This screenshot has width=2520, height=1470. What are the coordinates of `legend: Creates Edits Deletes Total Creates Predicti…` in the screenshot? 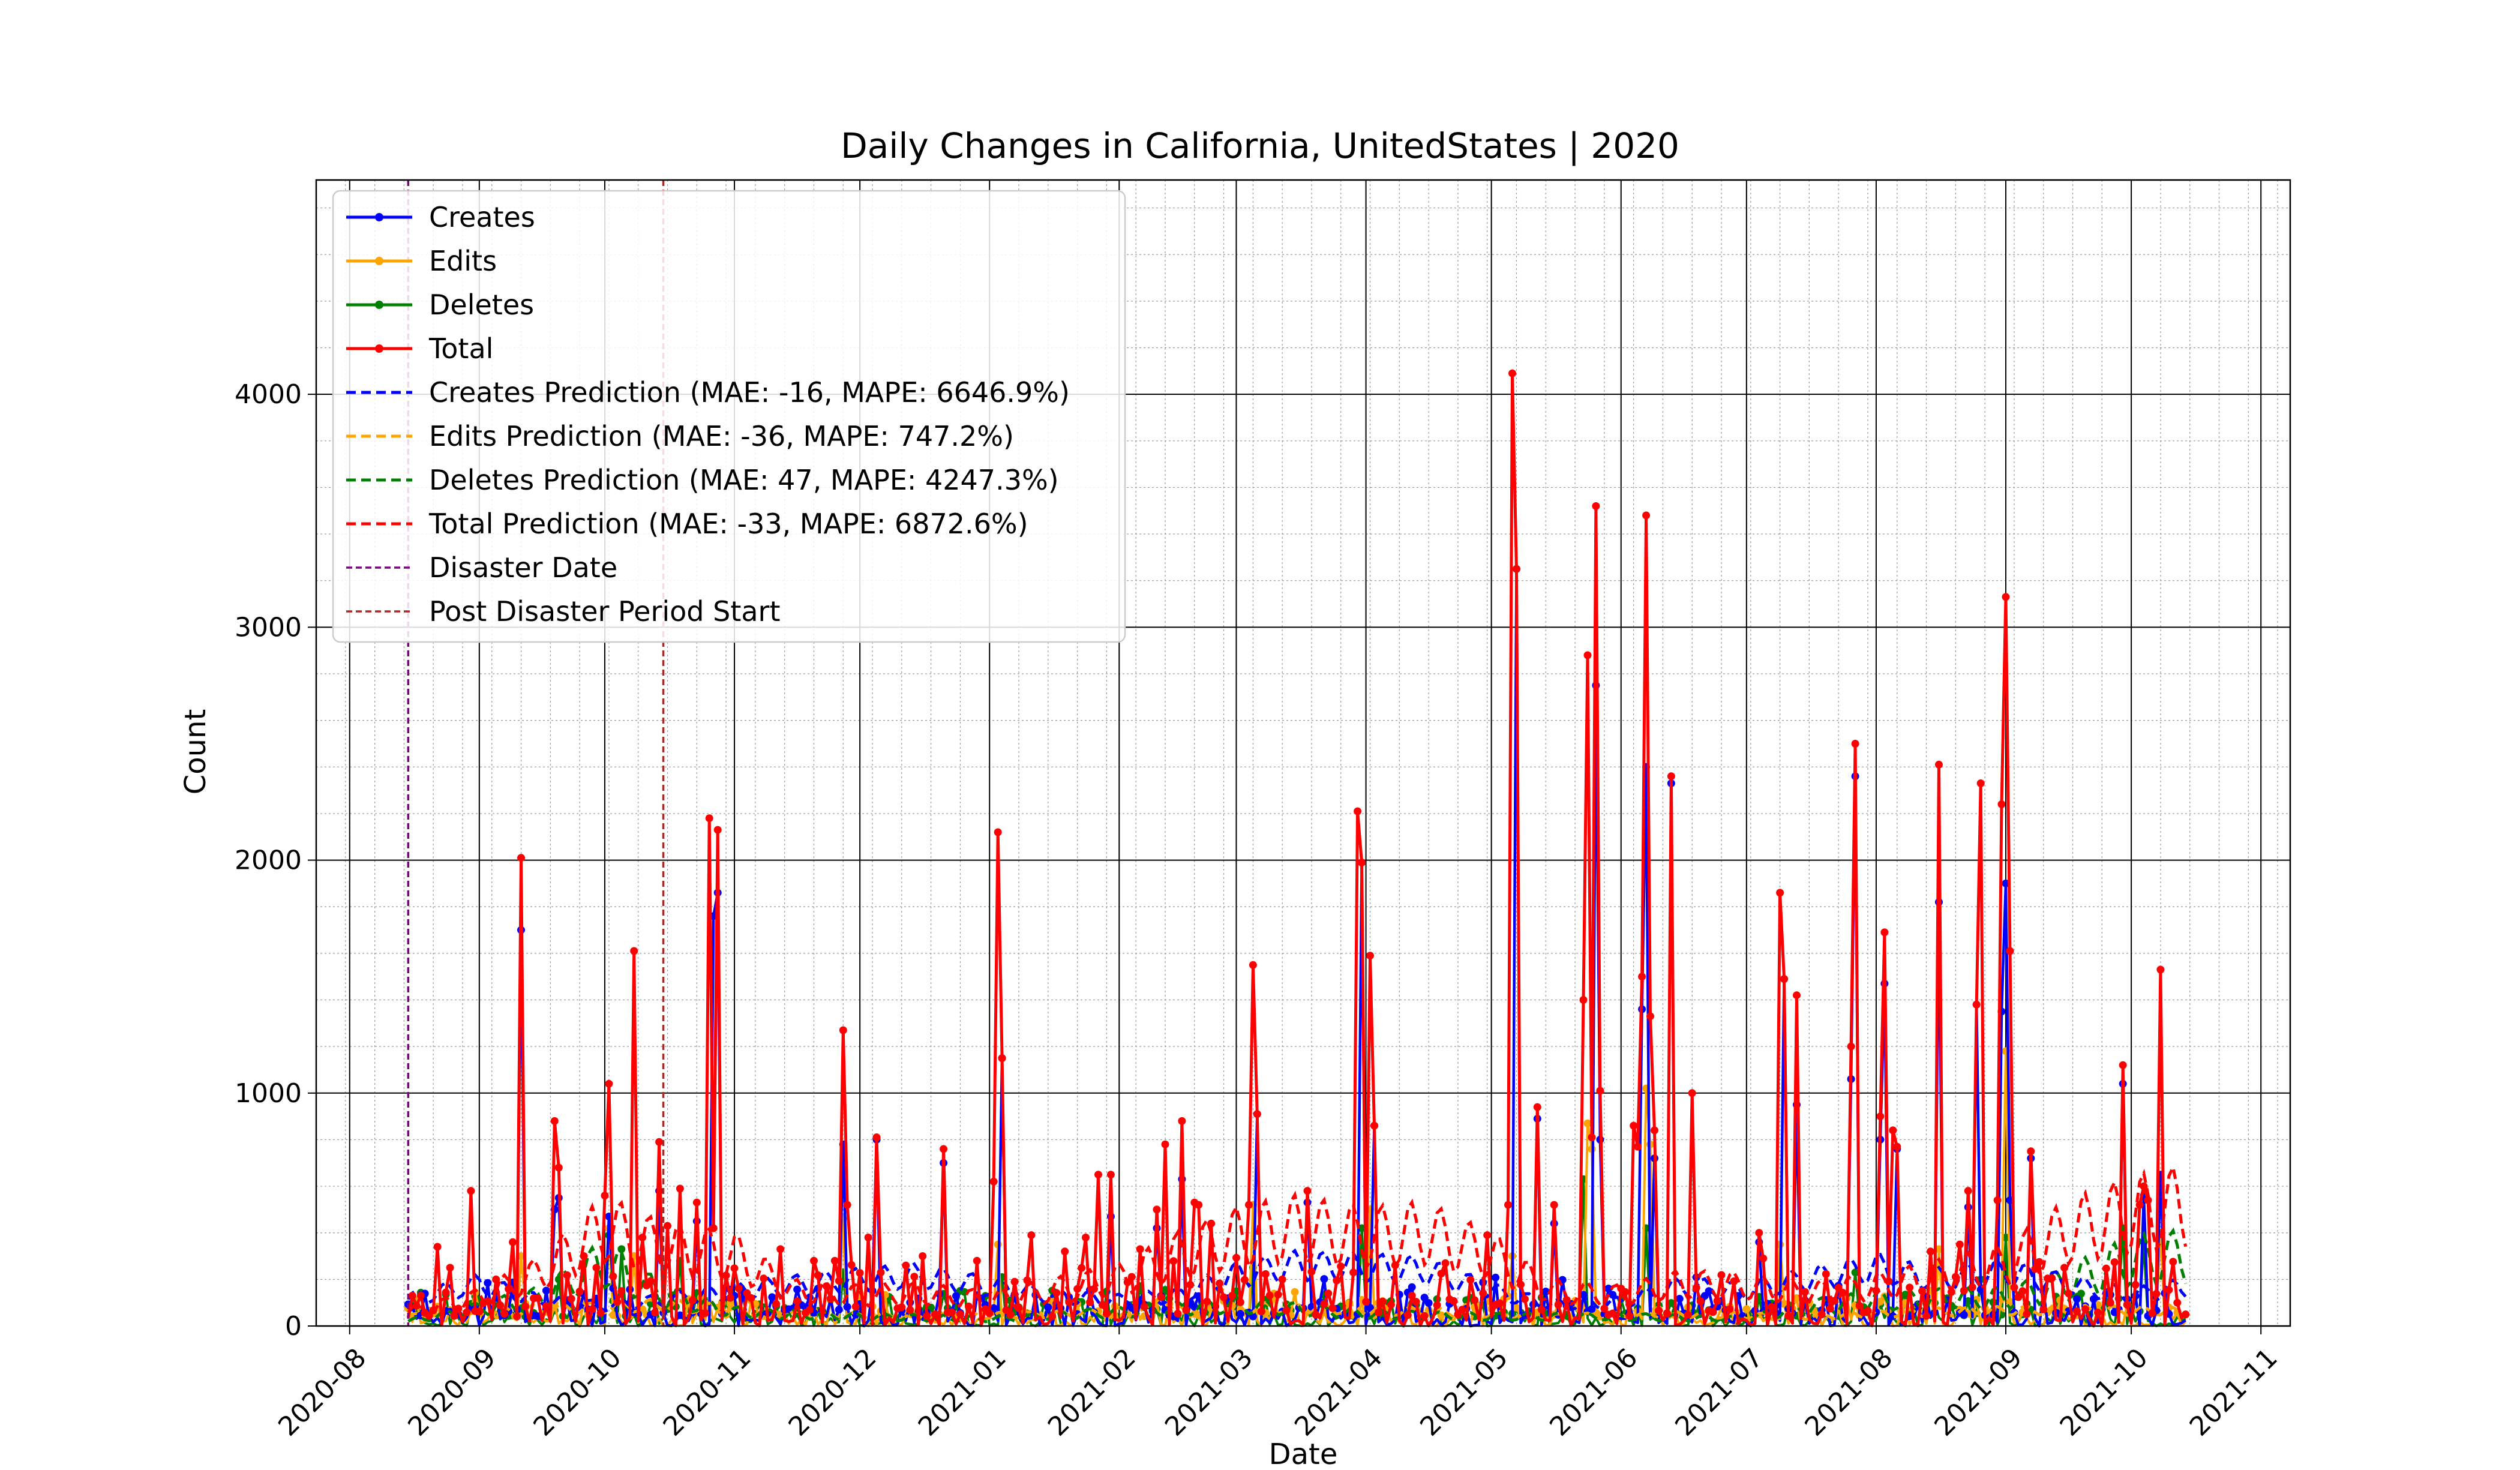 It's located at (729, 417).